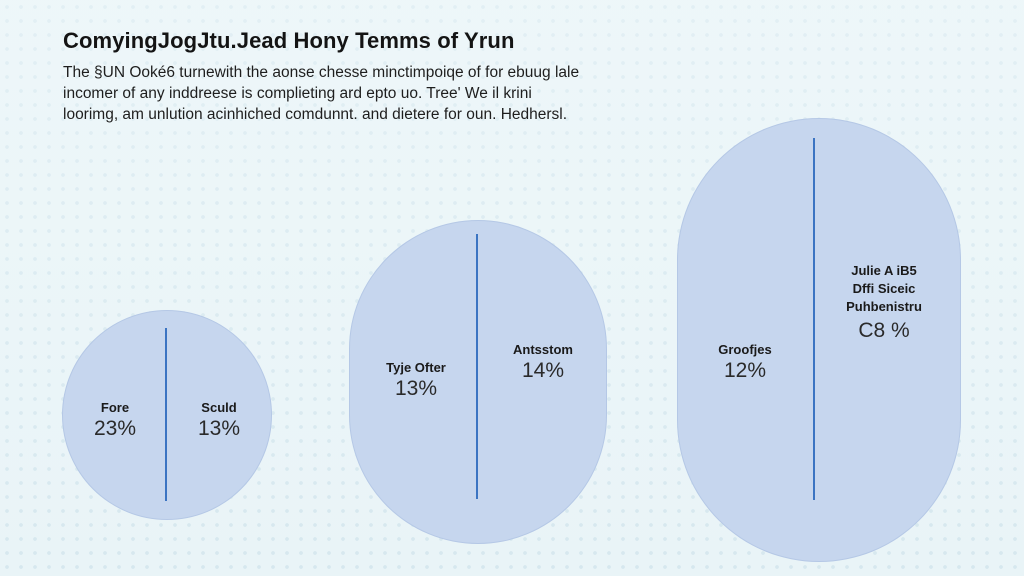 Image resolution: width=1024 pixels, height=576 pixels. Describe the element at coordinates (884, 330) in the screenshot. I see `segment-value: C8 %` at that location.